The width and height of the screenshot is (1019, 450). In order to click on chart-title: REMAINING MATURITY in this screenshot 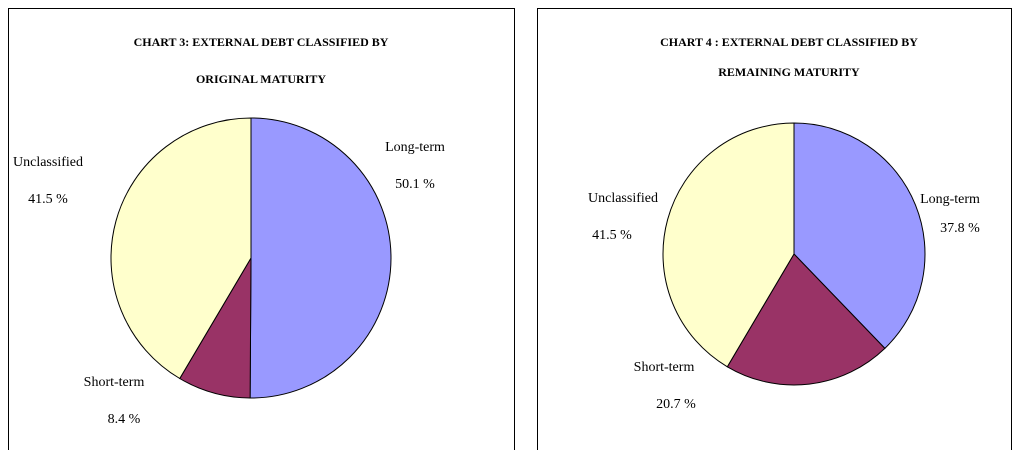, I will do `click(789, 72)`.